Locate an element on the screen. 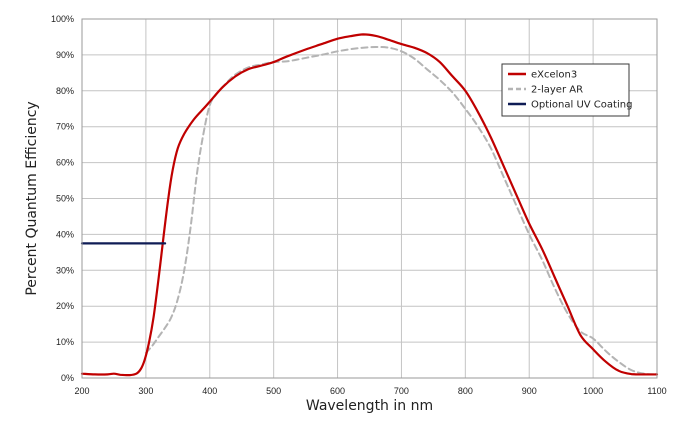 The height and width of the screenshot is (428, 690). y-tick-label: 100% is located at coordinates (62, 19).